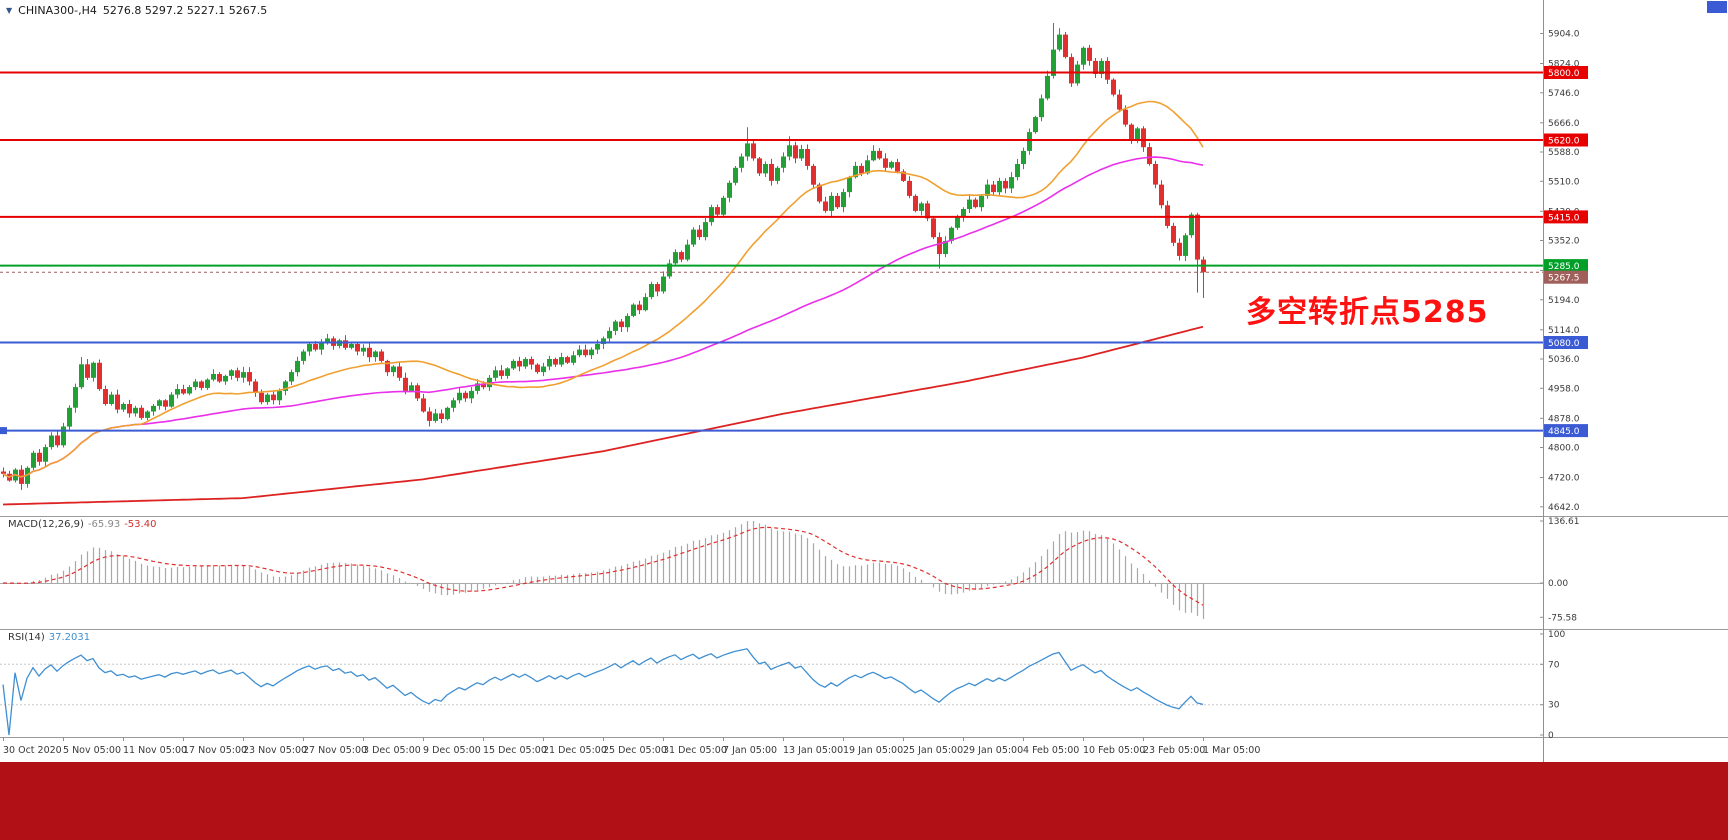 This screenshot has width=1728, height=840. I want to click on macd-histogram, so click(606, 570).